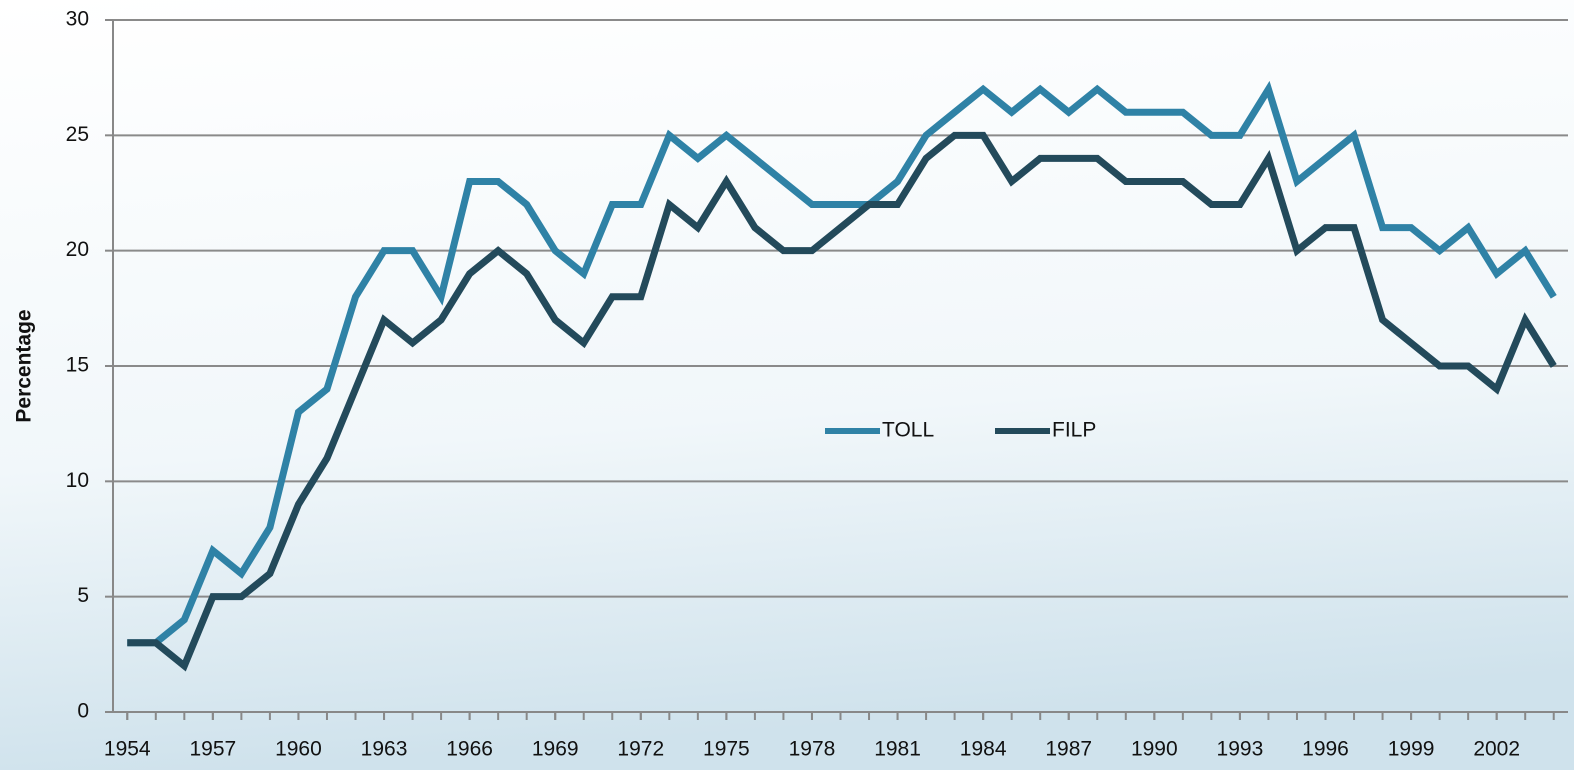  Describe the element at coordinates (127, 749) in the screenshot. I see `x-tick-label: 1954` at that location.